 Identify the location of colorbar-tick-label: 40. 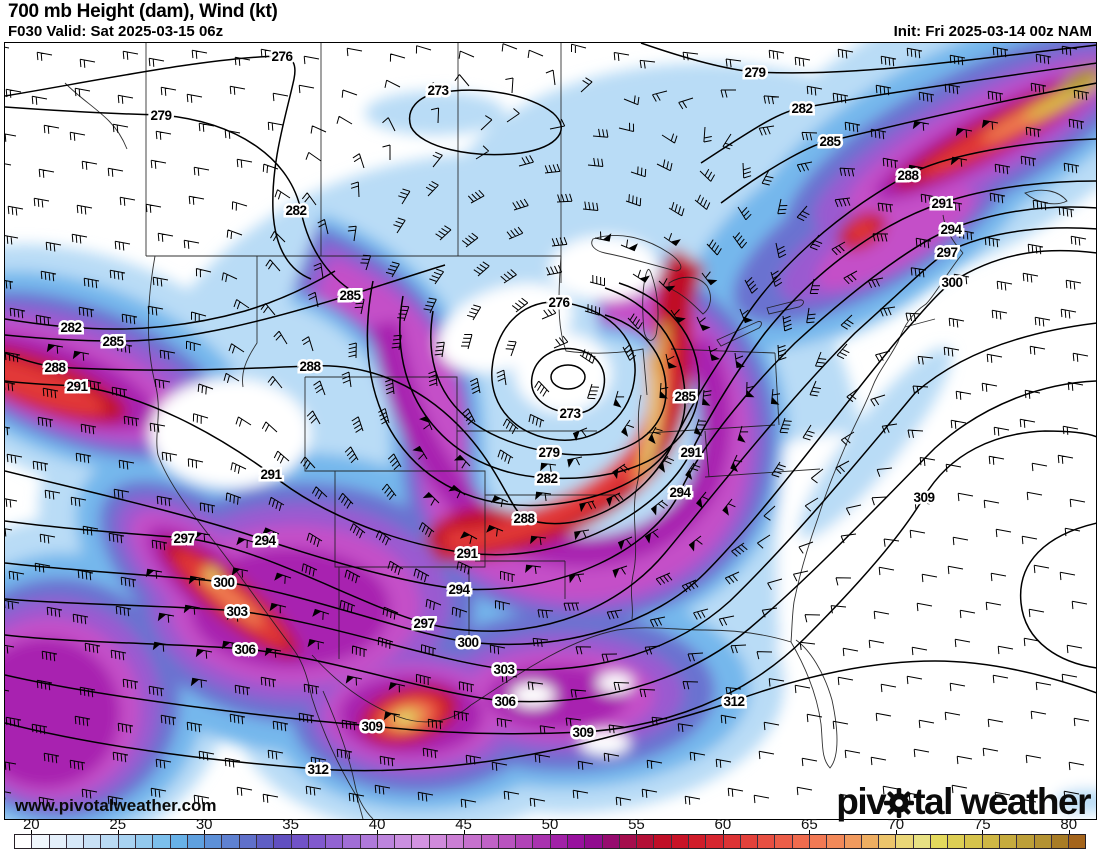
(377, 824).